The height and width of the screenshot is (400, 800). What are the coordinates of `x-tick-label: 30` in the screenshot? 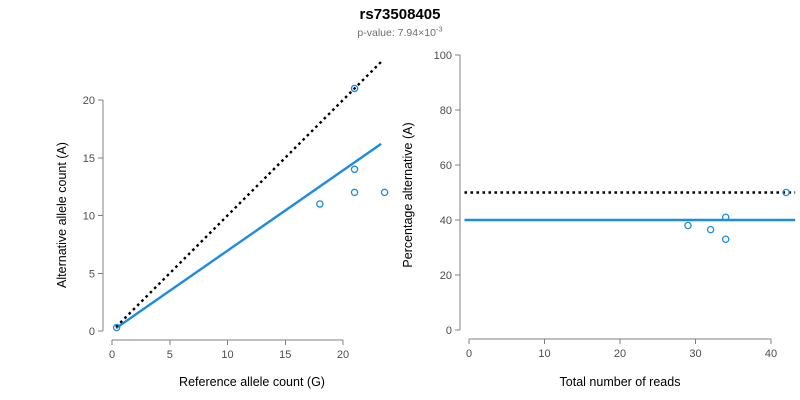 It's located at (695, 354).